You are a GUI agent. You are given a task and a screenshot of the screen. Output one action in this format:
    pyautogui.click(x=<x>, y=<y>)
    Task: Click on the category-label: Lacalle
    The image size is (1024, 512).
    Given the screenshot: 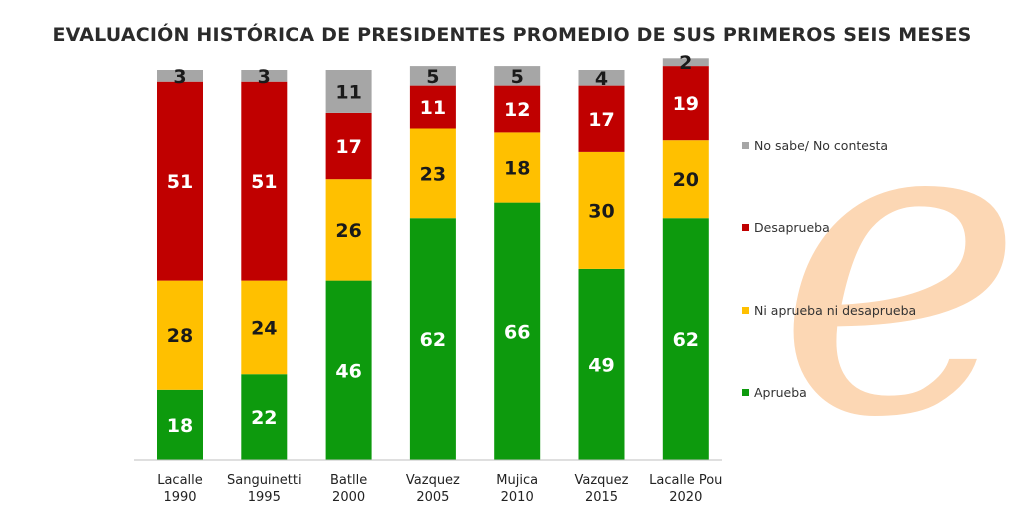 What is the action you would take?
    pyautogui.click(x=180, y=480)
    